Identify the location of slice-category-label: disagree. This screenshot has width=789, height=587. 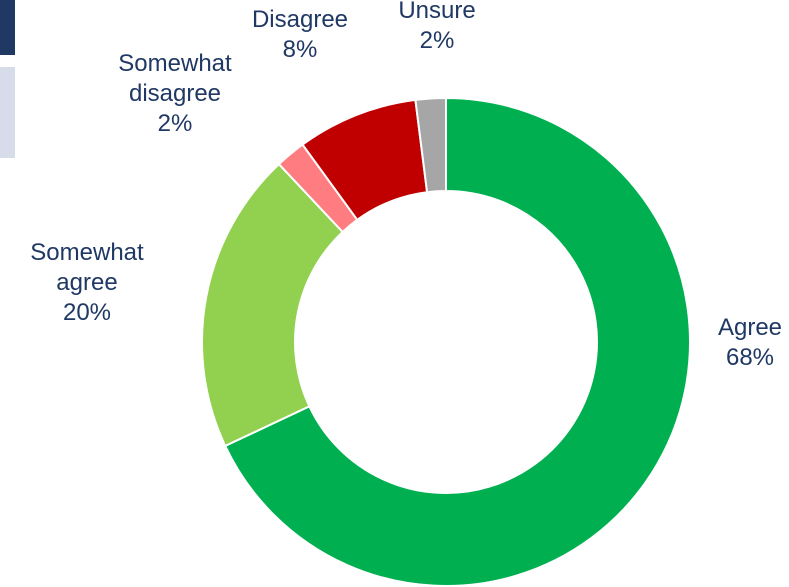
(175, 93).